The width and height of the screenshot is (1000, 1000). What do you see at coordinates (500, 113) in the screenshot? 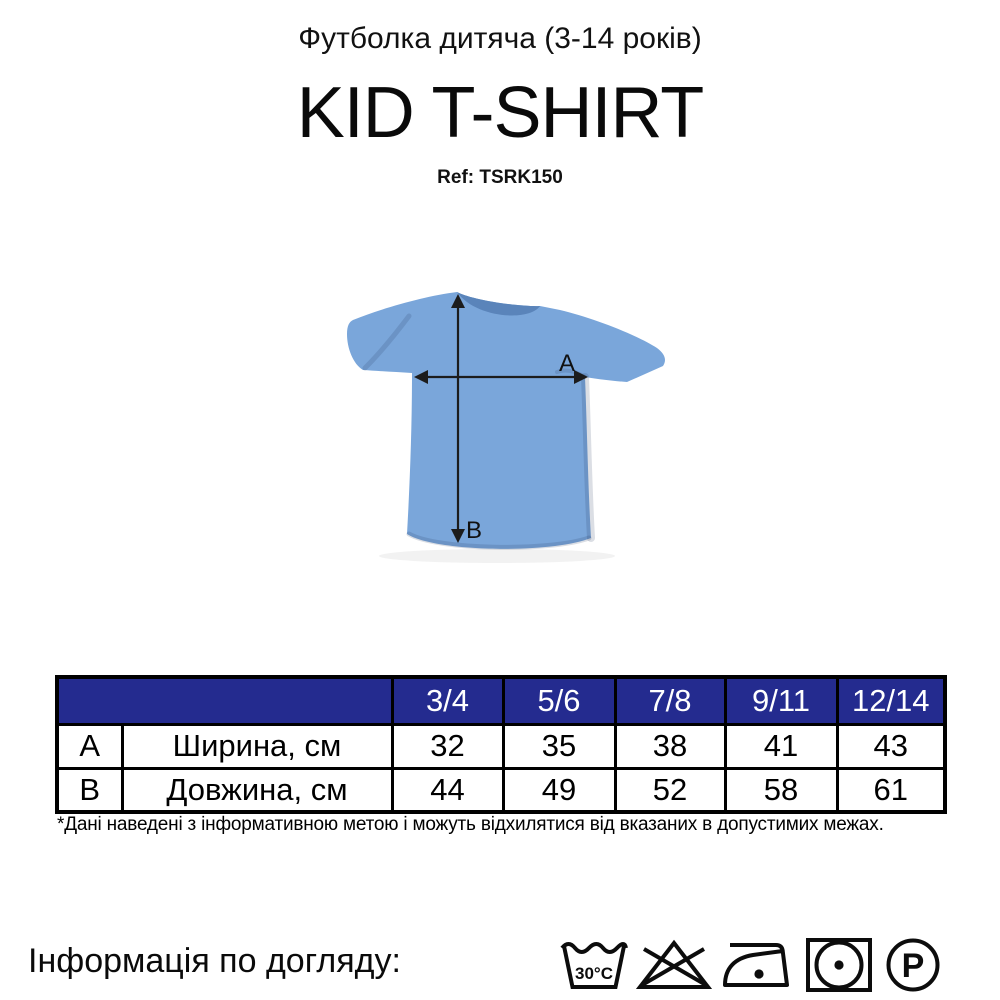
I see `product-title: KID T-SHIRT` at bounding box center [500, 113].